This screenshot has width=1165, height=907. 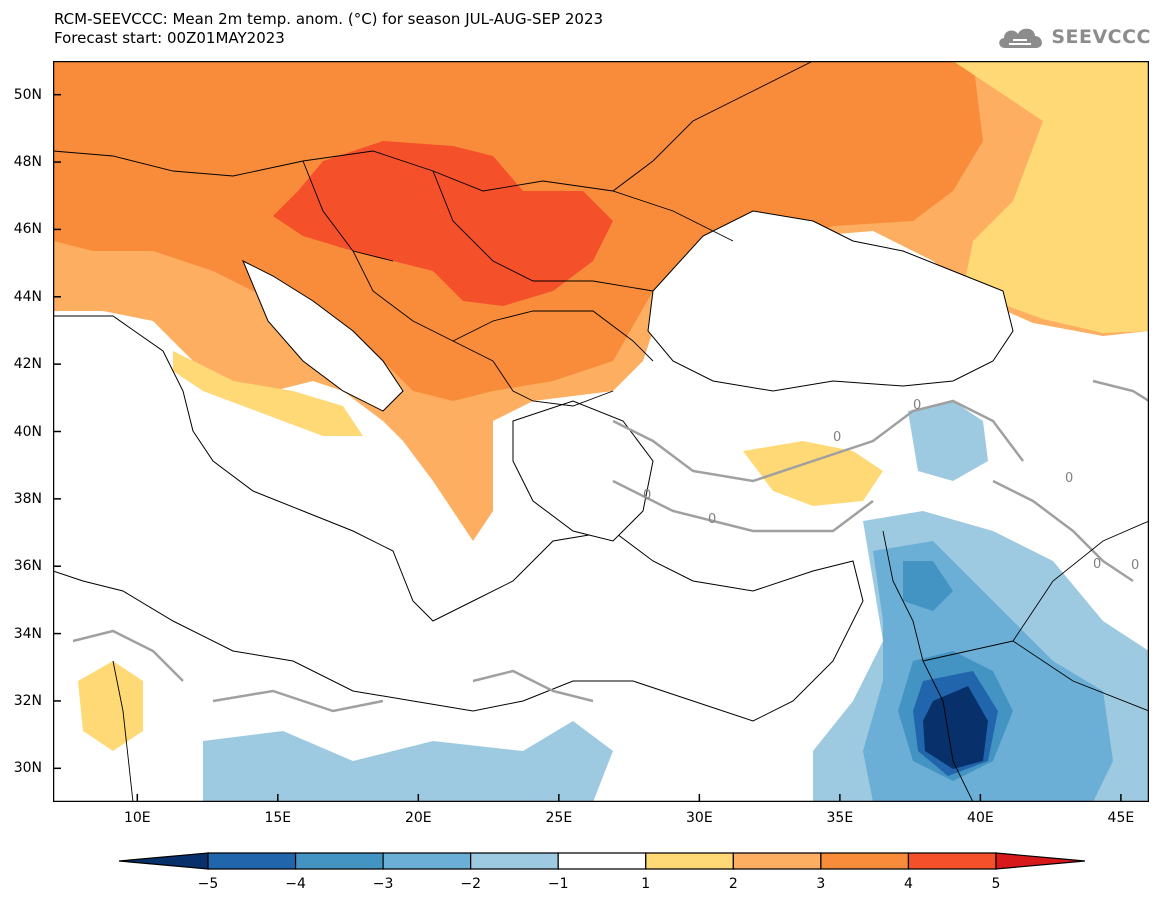 What do you see at coordinates (295, 884) in the screenshot?
I see `colorbar-tick-label: −4` at bounding box center [295, 884].